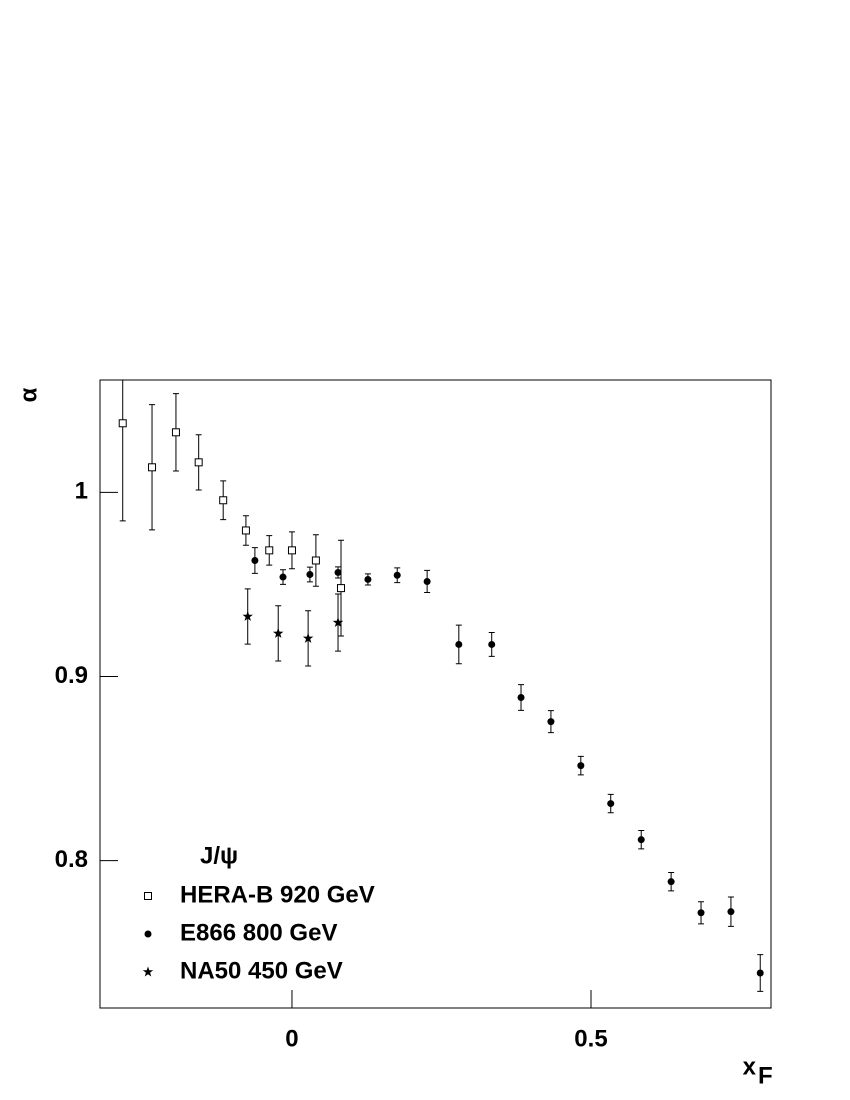 The width and height of the screenshot is (850, 1100). What do you see at coordinates (590, 1038) in the screenshot?
I see `x-tick-label: 0.5` at bounding box center [590, 1038].